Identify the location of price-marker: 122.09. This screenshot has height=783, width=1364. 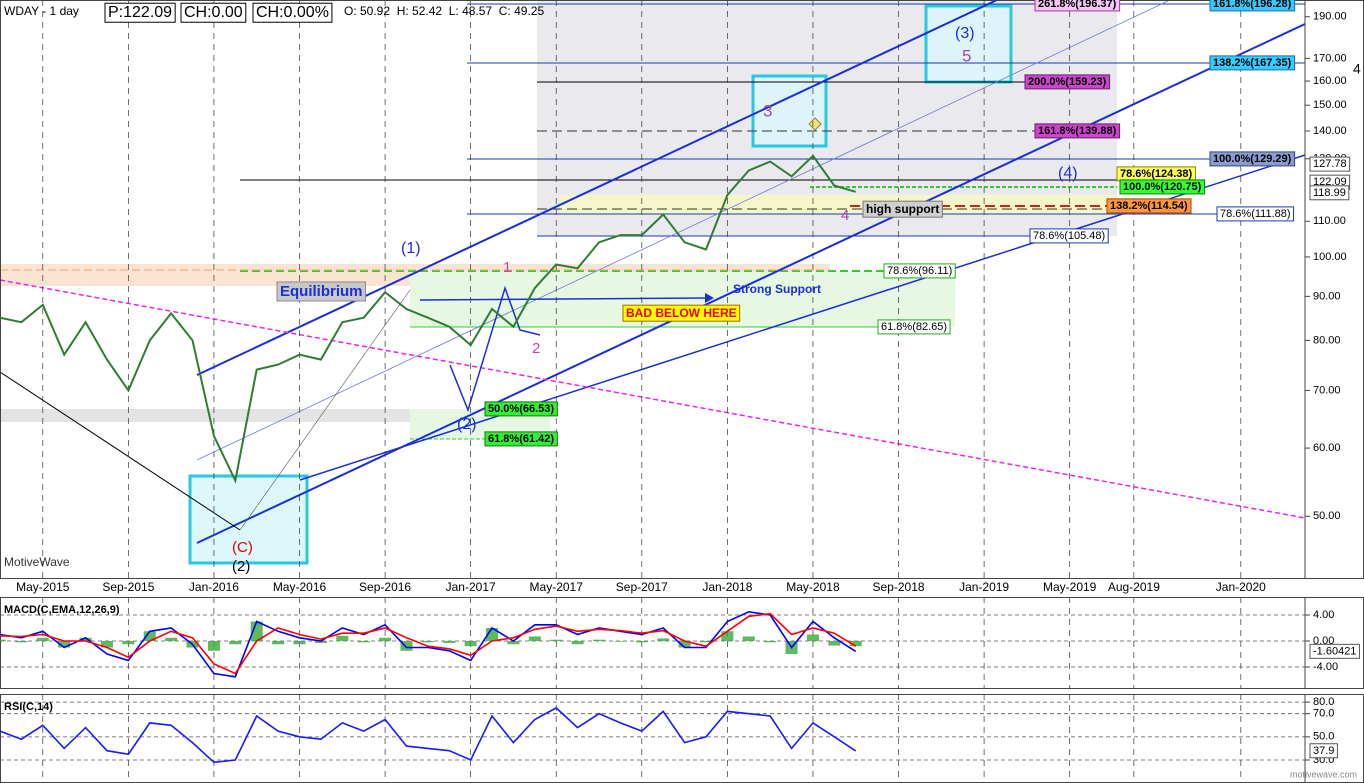
(1330, 182).